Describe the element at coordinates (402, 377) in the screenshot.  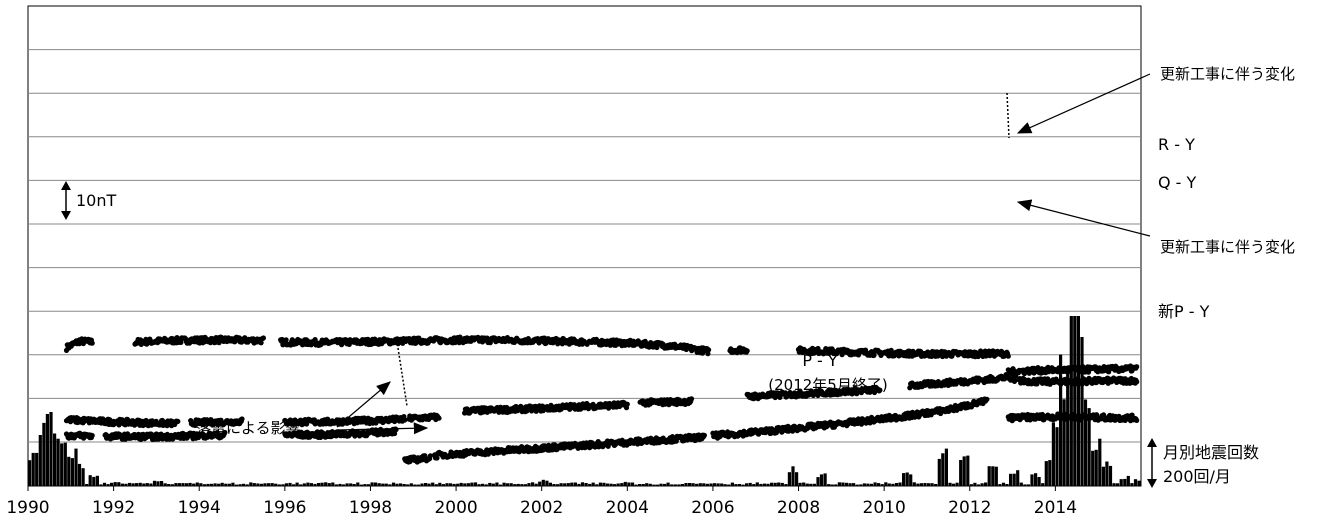
I see `step-connector-py` at that location.